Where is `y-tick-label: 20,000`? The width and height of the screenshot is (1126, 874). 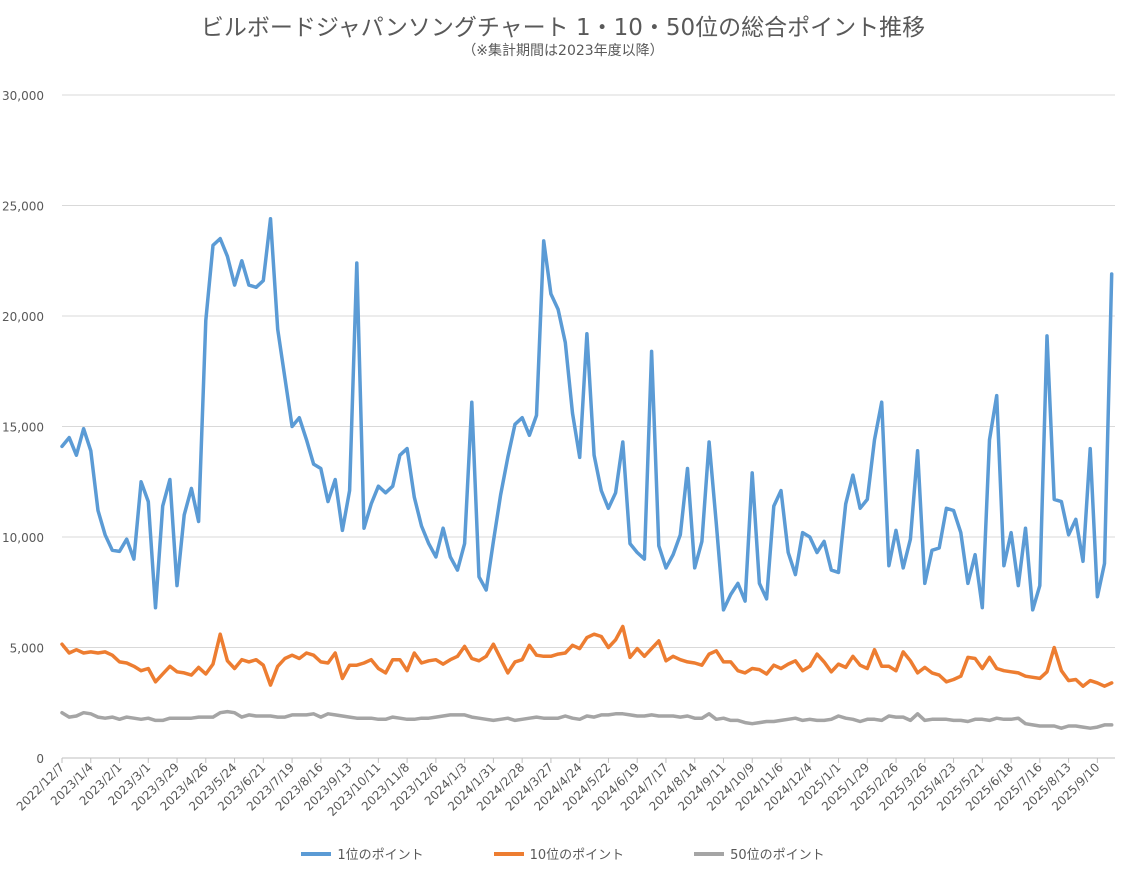 y-tick-label: 20,000 is located at coordinates (23, 317).